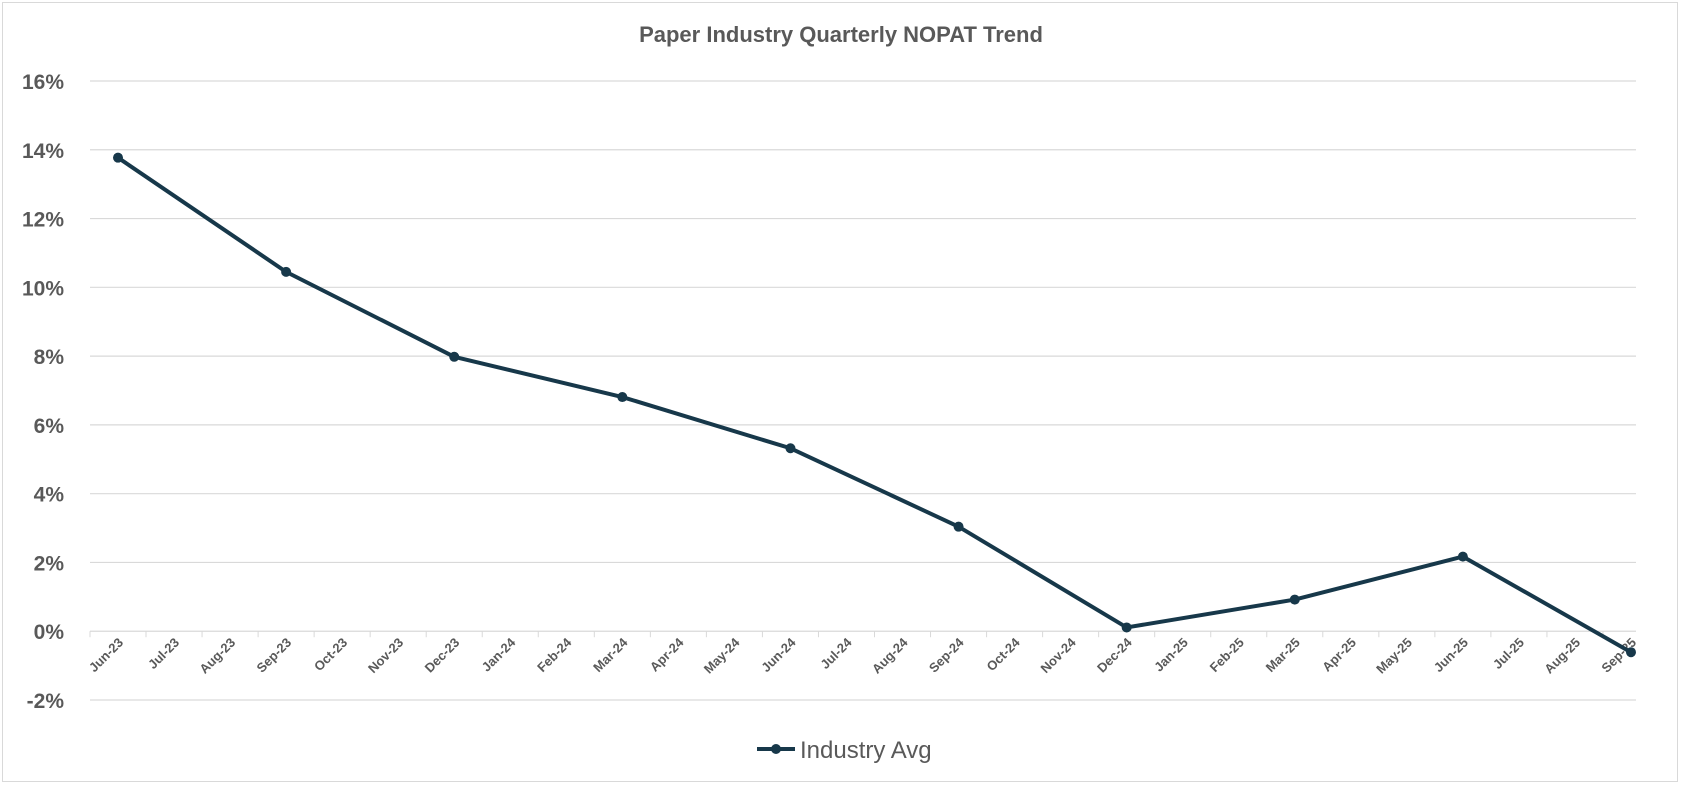  I want to click on x-tick-label: Jan-24, so click(499, 654).